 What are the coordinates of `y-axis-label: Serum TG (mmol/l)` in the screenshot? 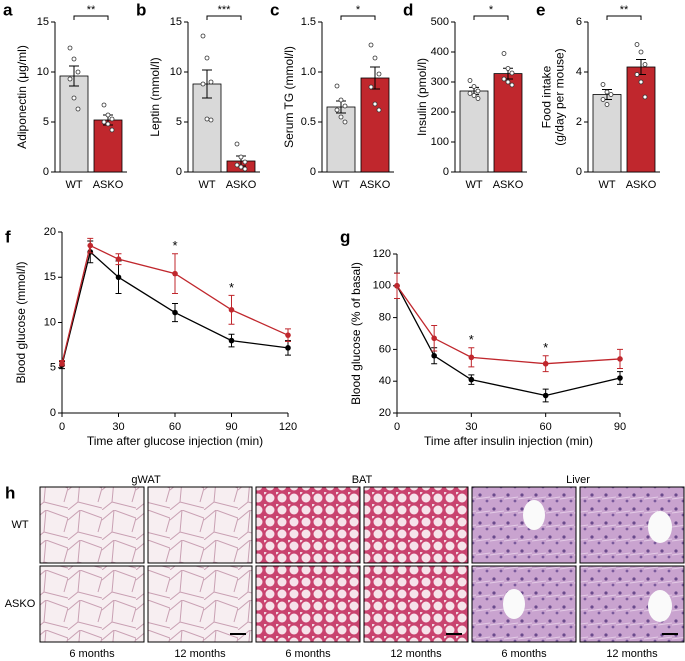 It's located at (289, 97).